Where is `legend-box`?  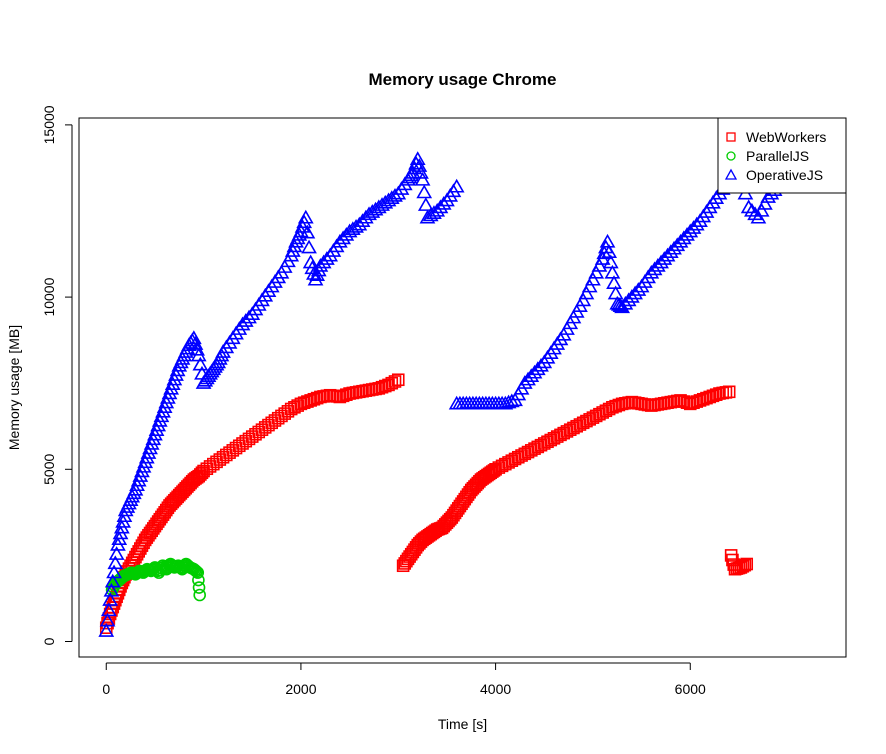 legend-box is located at coordinates (782, 155).